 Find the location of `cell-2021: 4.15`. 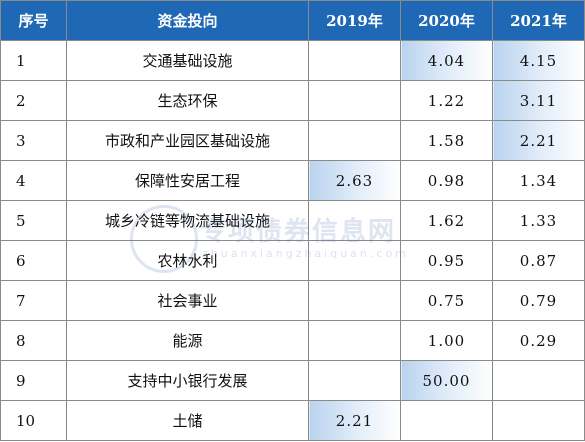

cell-2021: 4.15 is located at coordinates (538, 60).